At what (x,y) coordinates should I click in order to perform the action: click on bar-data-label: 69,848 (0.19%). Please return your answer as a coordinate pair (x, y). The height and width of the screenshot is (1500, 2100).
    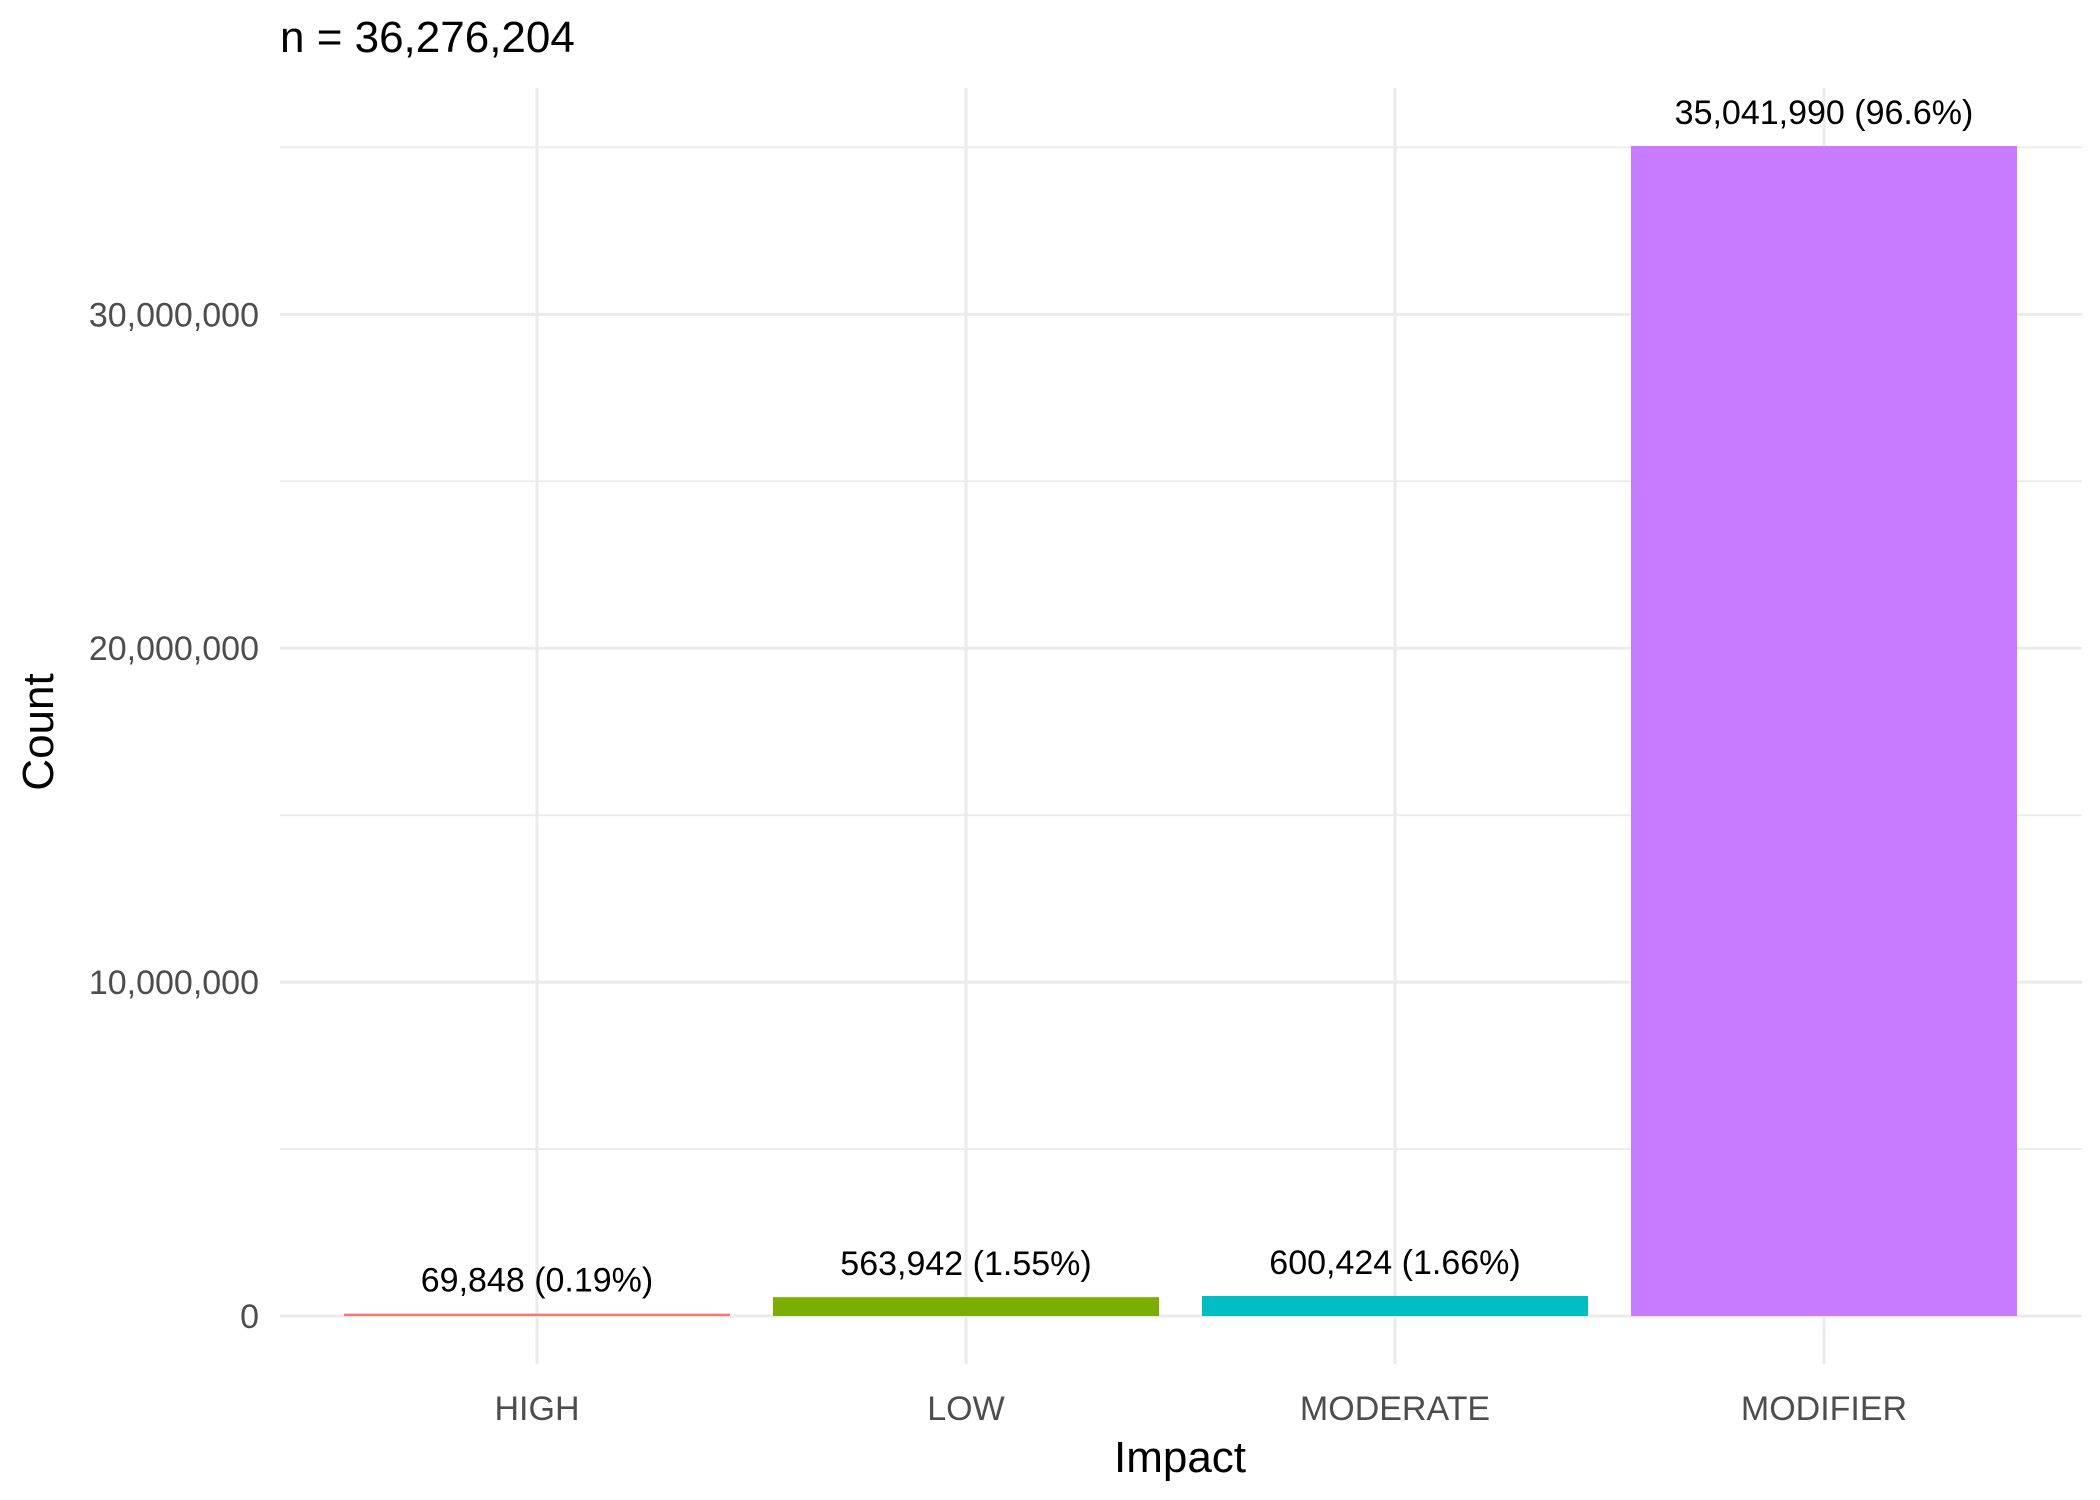
    Looking at the image, I should click on (537, 1281).